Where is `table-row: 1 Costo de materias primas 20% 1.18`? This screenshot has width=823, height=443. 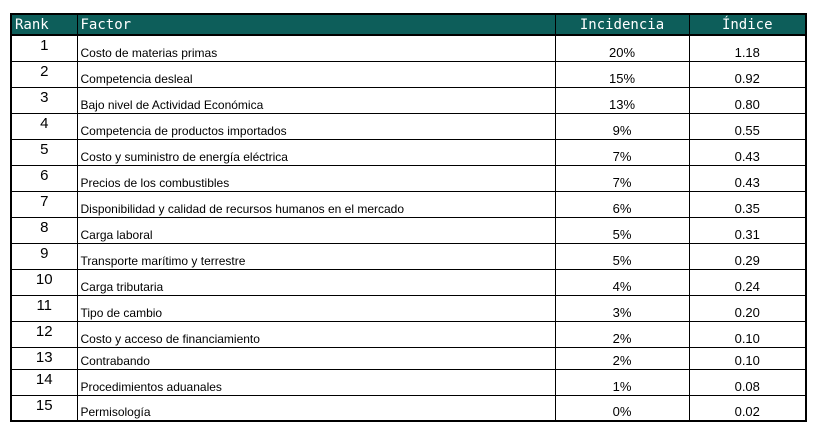
table-row: 1 Costo de materias primas 20% 1.18 is located at coordinates (408, 48).